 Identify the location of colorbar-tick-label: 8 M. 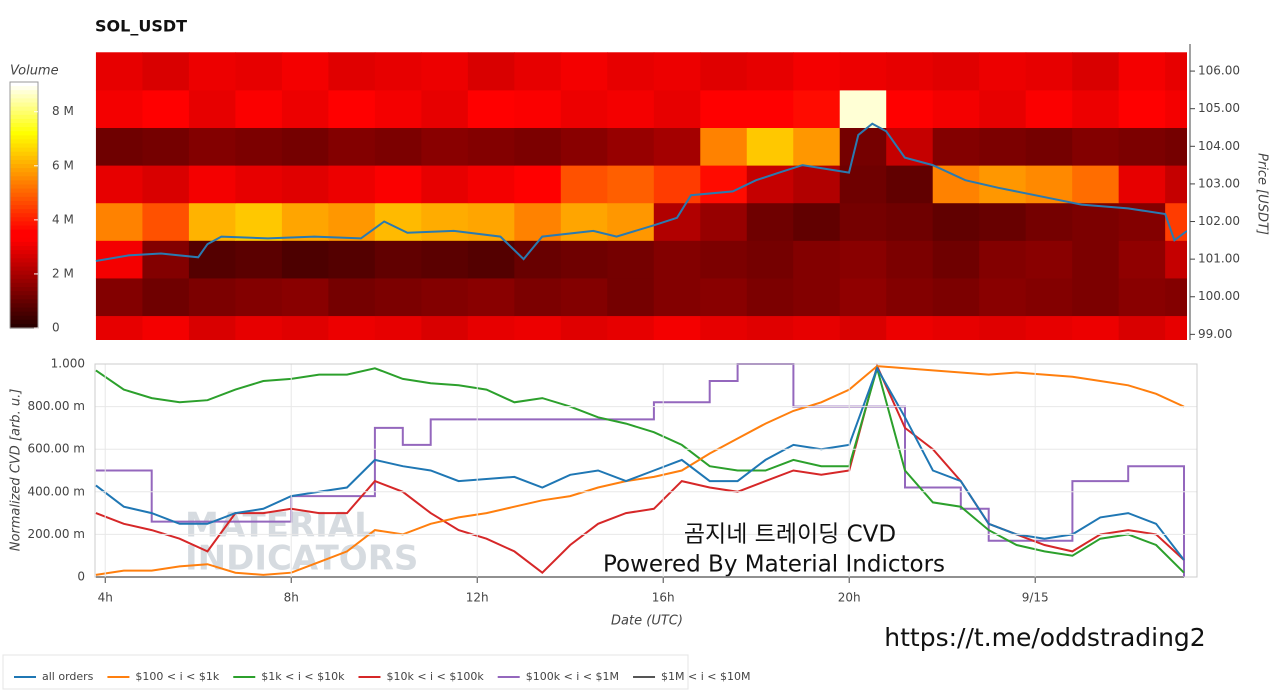
(63, 111).